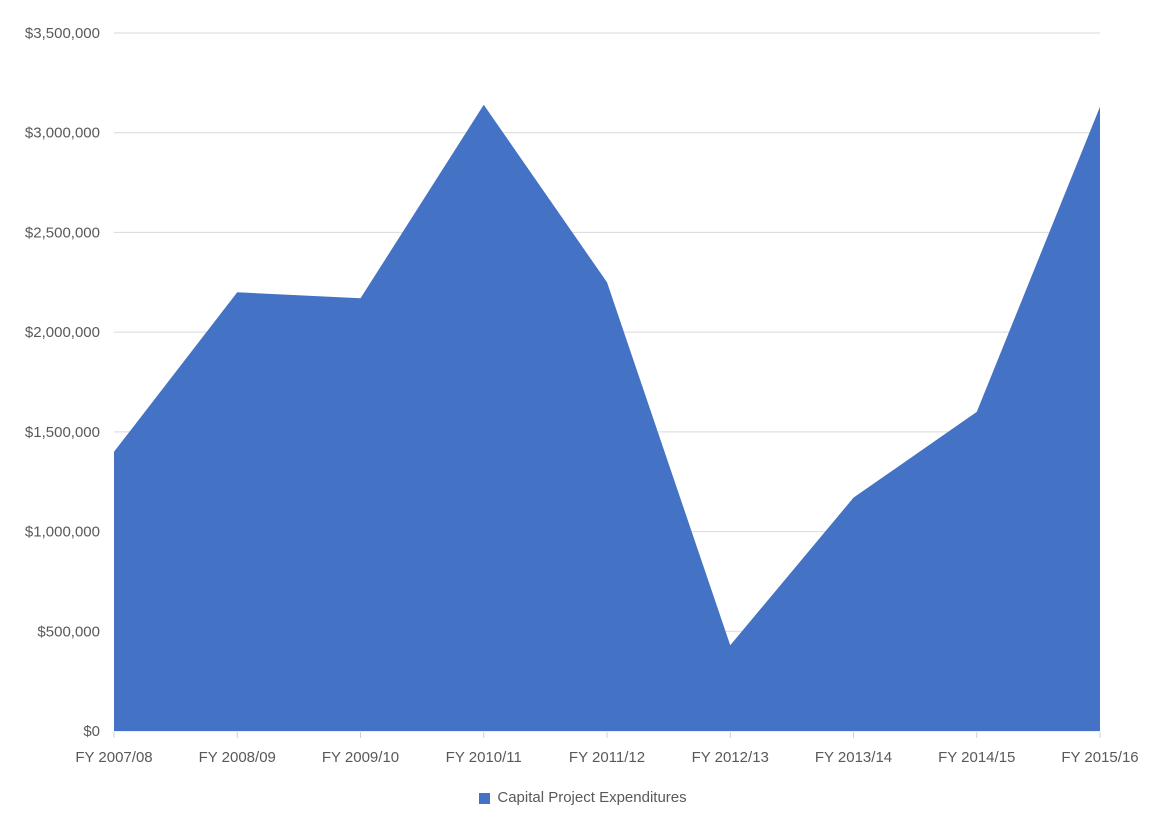  I want to click on y-axis-tick-label: $1,000,000, so click(62, 532).